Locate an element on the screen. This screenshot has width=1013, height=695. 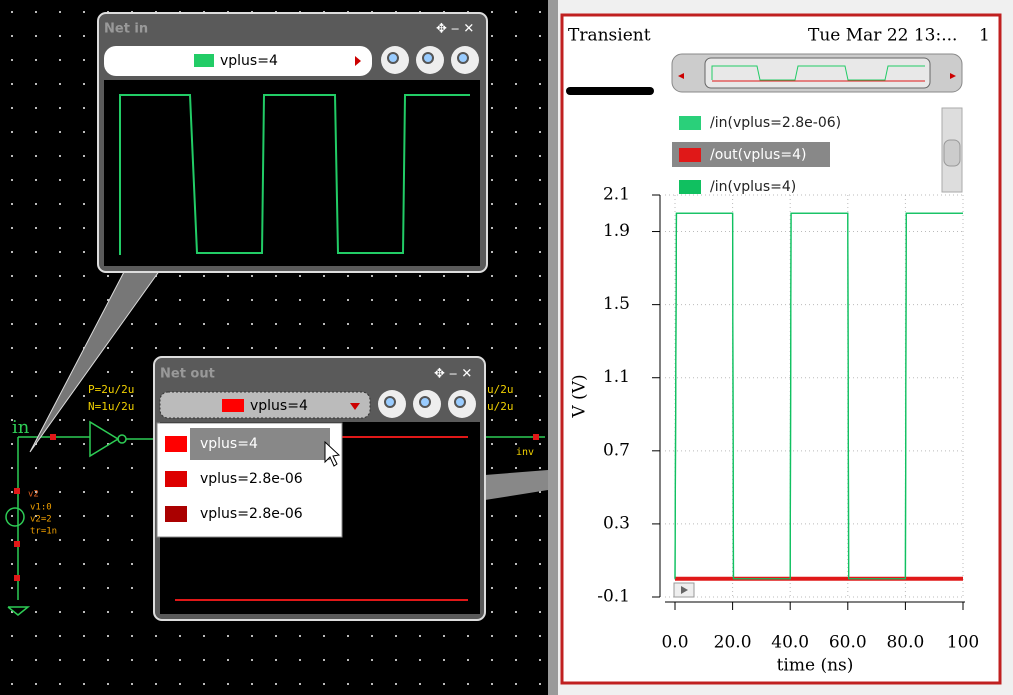
menu-item: vplus=4 is located at coordinates (229, 444).